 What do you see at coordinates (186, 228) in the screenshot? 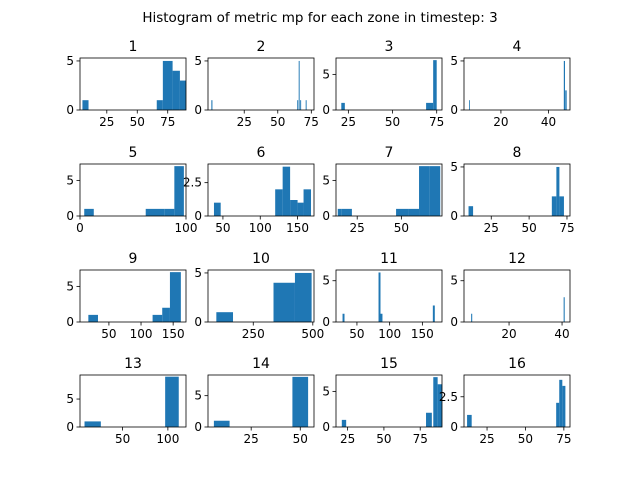
I see `x-tick-label: 100` at bounding box center [186, 228].